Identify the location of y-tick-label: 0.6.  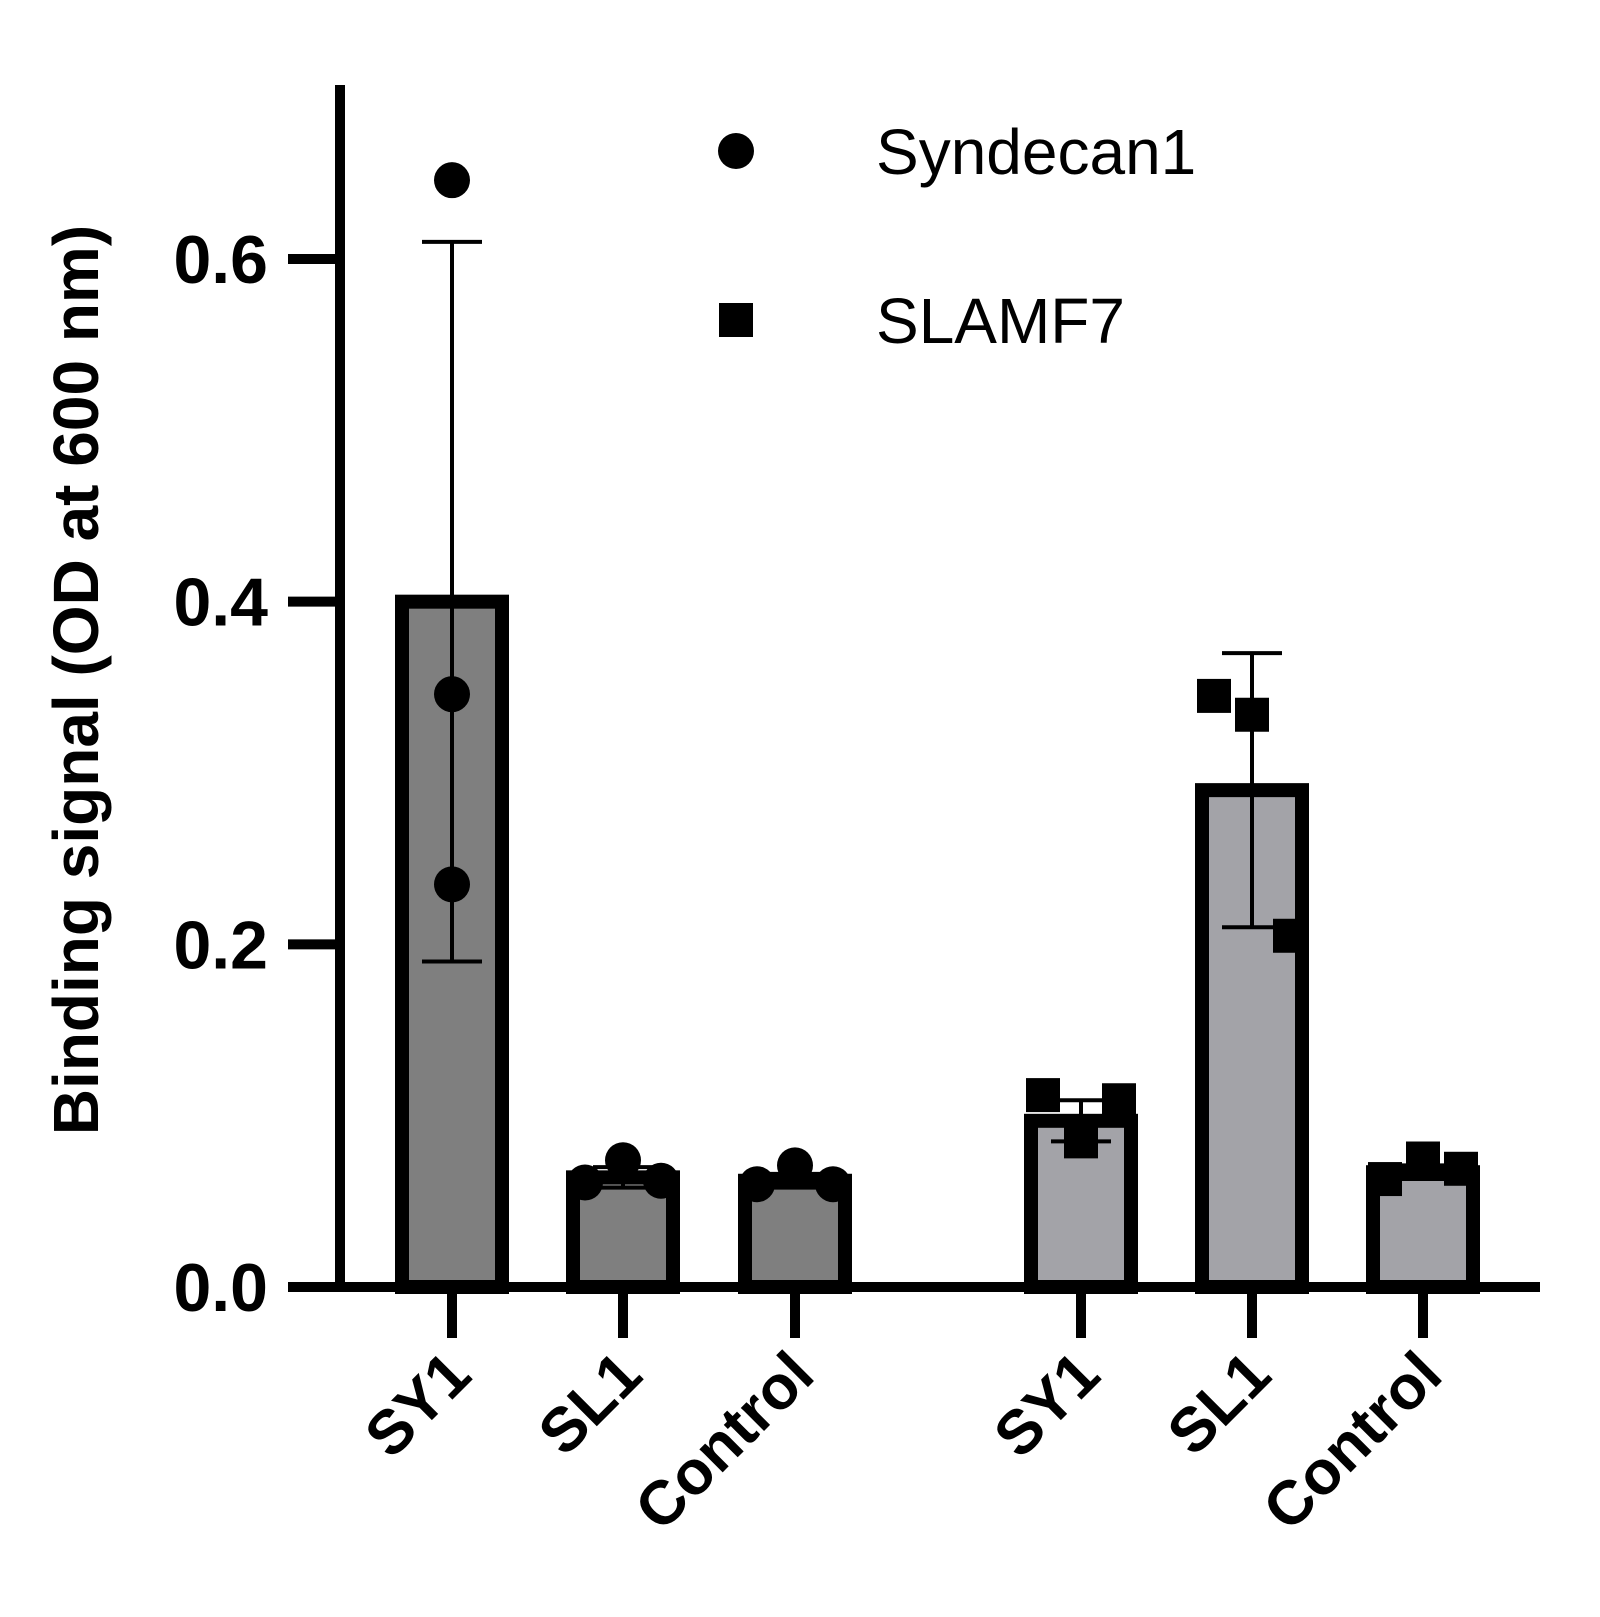
(220, 260).